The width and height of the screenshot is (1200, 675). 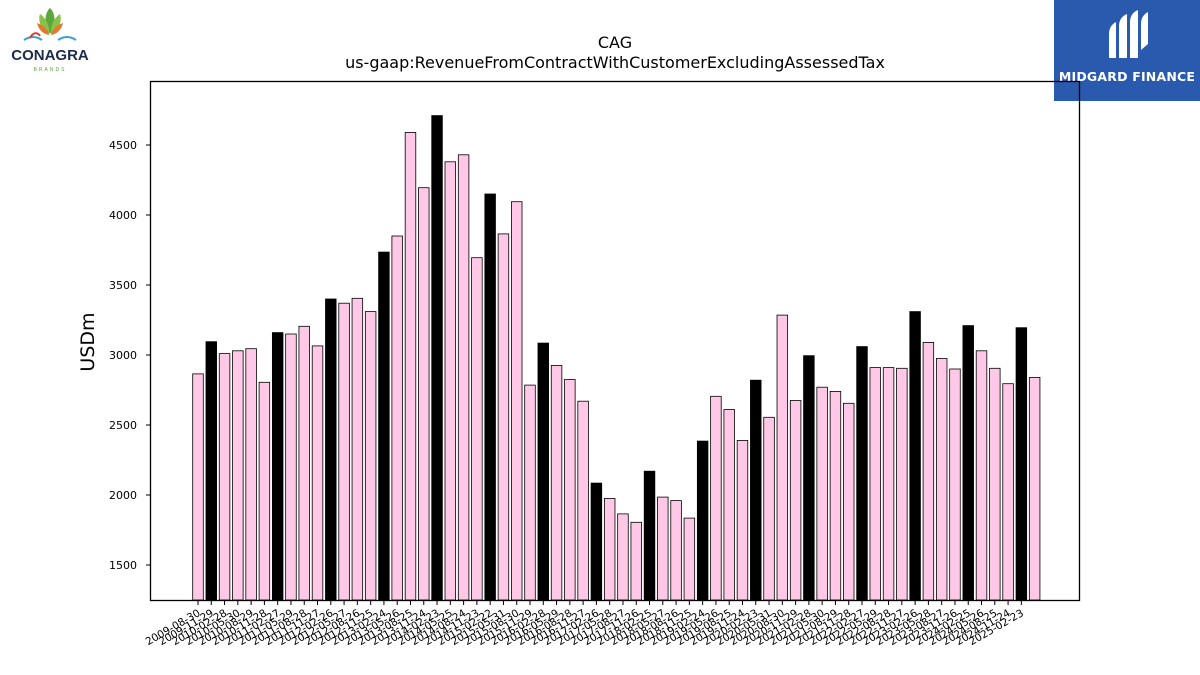 What do you see at coordinates (1128, 34) in the screenshot?
I see `midgard-m-icon` at bounding box center [1128, 34].